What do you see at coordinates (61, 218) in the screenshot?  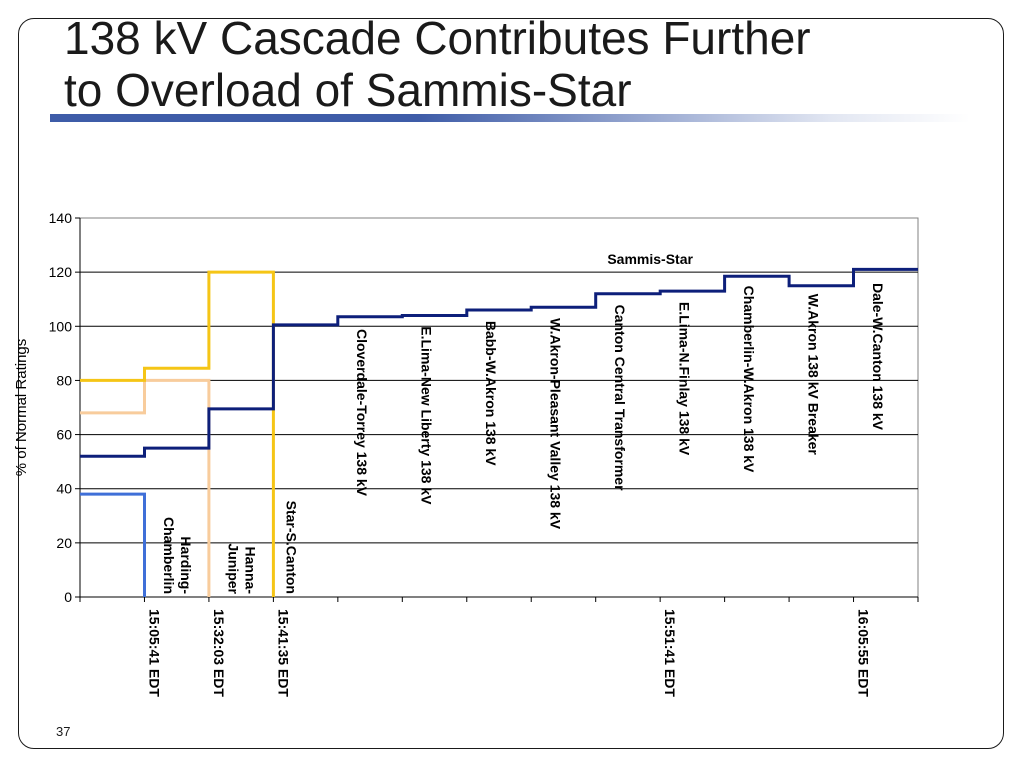 I see `y-tick-label-140: 140` at bounding box center [61, 218].